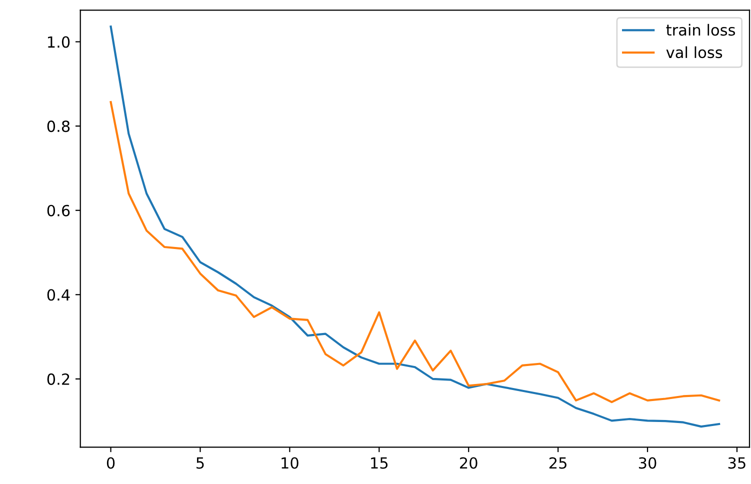 This screenshot has width=751, height=484. Describe the element at coordinates (379, 463) in the screenshot. I see `x-tick-label: 15` at that location.